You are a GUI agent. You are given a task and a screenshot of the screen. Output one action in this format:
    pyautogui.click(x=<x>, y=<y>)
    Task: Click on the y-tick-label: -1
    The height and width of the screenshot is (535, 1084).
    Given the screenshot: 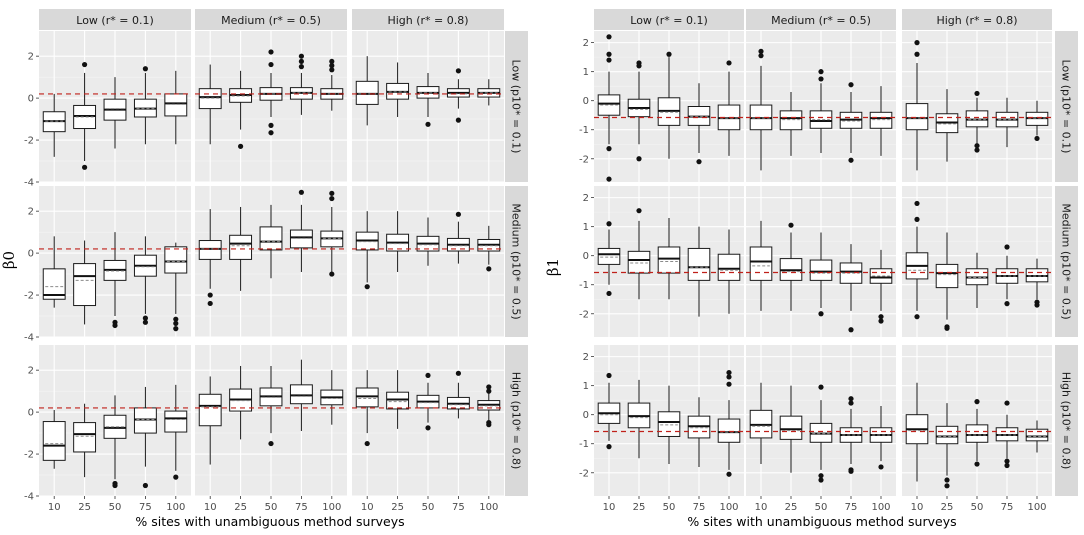 What is the action you would take?
    pyautogui.click(x=584, y=444)
    